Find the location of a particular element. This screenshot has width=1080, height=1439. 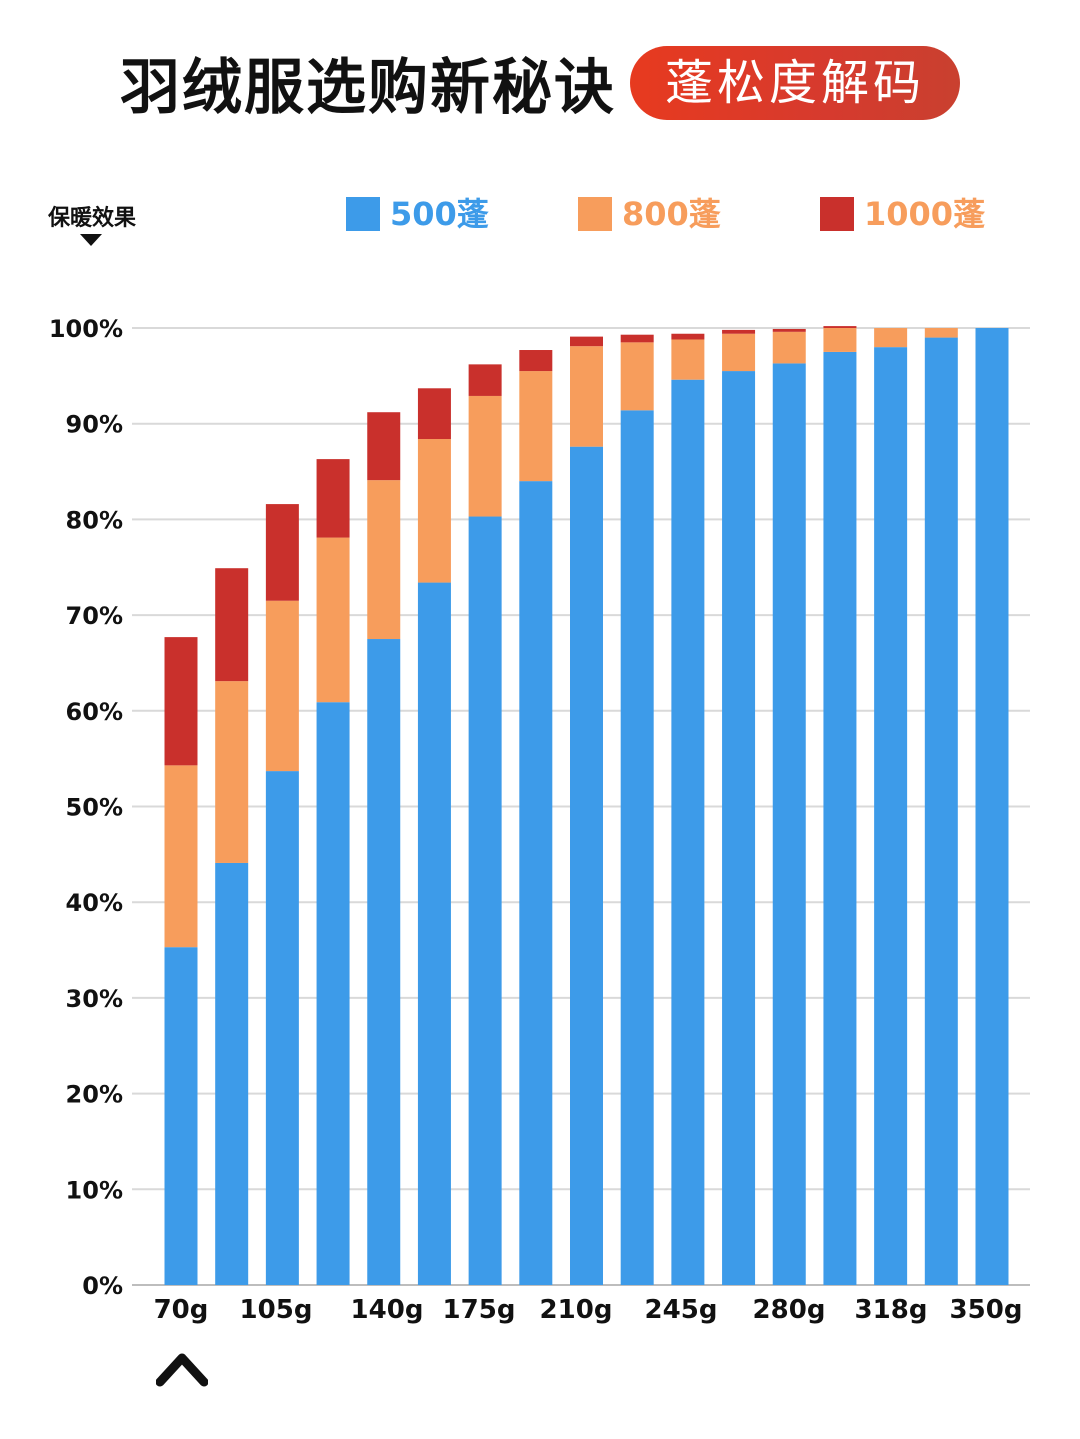

x-tick-label: 280g is located at coordinates (789, 1310).